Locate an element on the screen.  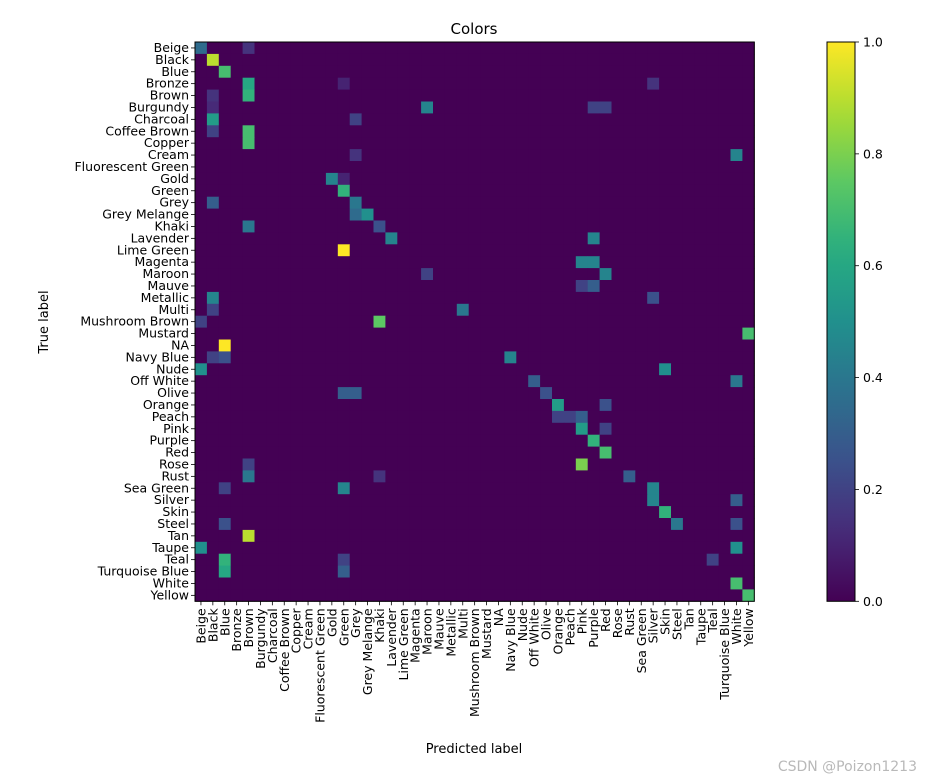
heatmap-cell-olive-khaki is located at coordinates (379, 393).